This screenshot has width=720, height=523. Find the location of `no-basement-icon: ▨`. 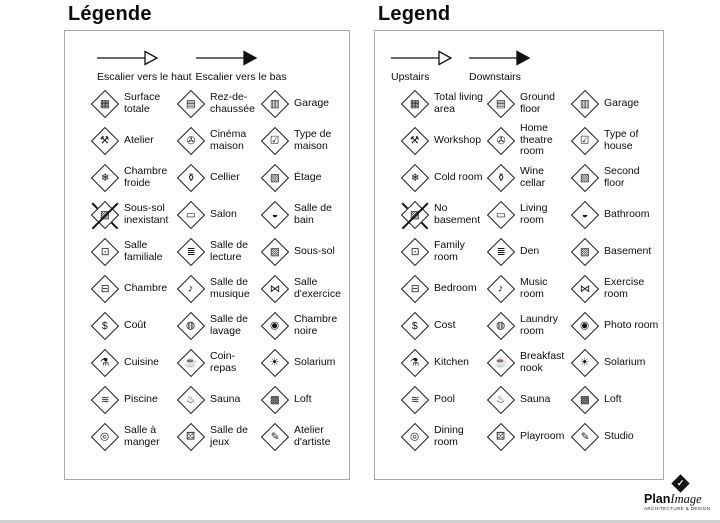

no-basement-icon: ▨ is located at coordinates (415, 214).